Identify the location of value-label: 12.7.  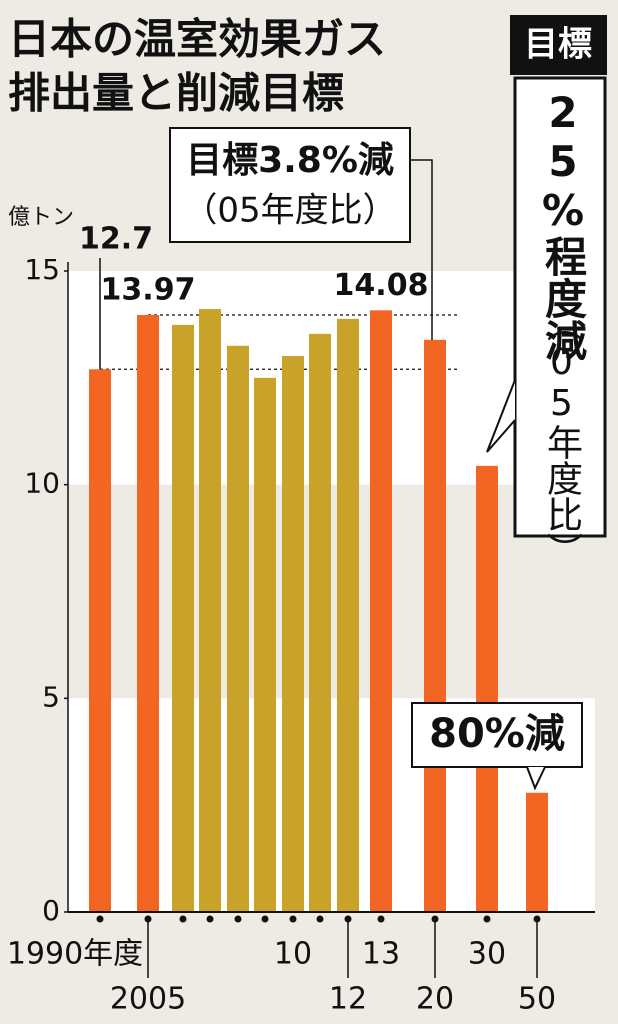
(116, 239).